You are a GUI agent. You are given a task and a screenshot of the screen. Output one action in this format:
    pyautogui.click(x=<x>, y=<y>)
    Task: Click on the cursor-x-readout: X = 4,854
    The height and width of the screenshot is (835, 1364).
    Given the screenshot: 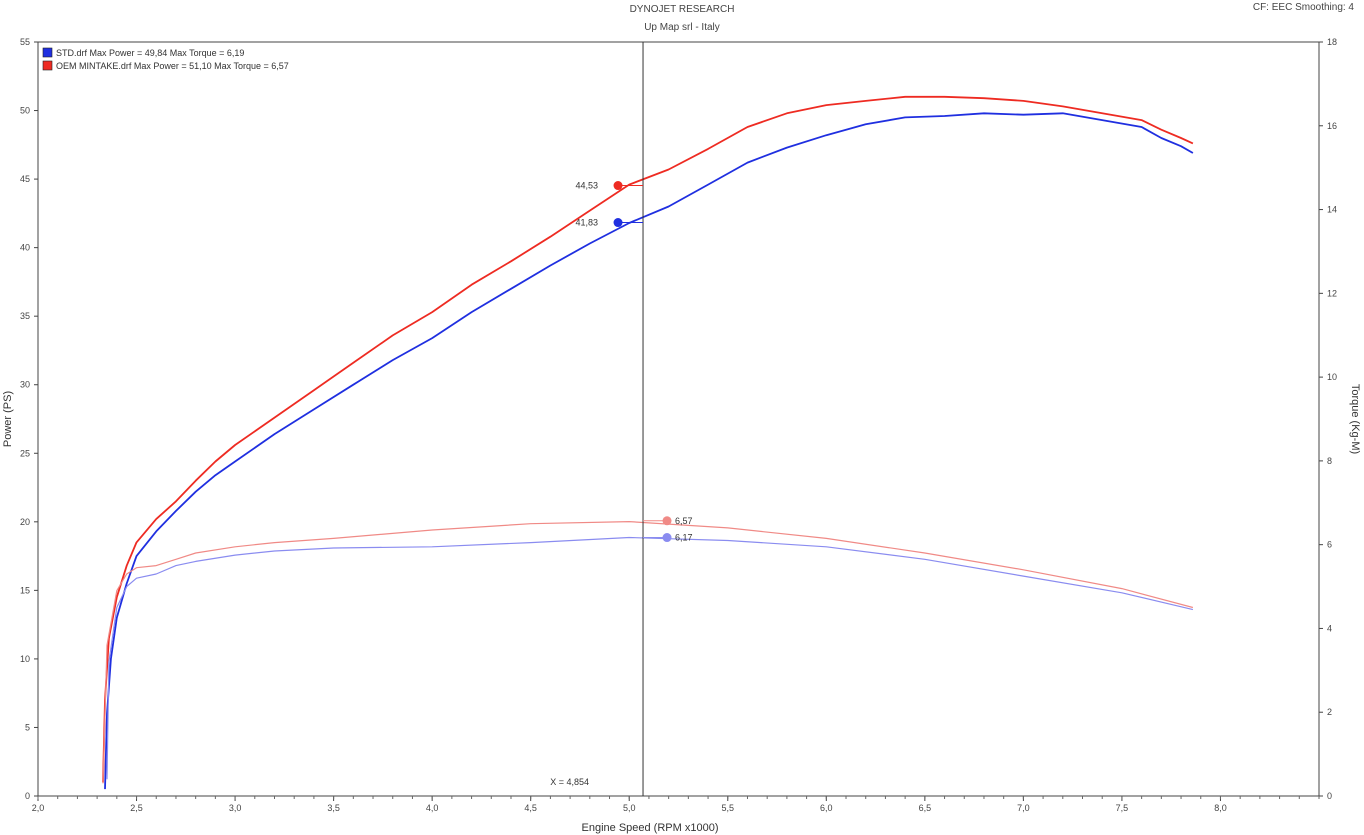 What is the action you would take?
    pyautogui.click(x=569, y=782)
    